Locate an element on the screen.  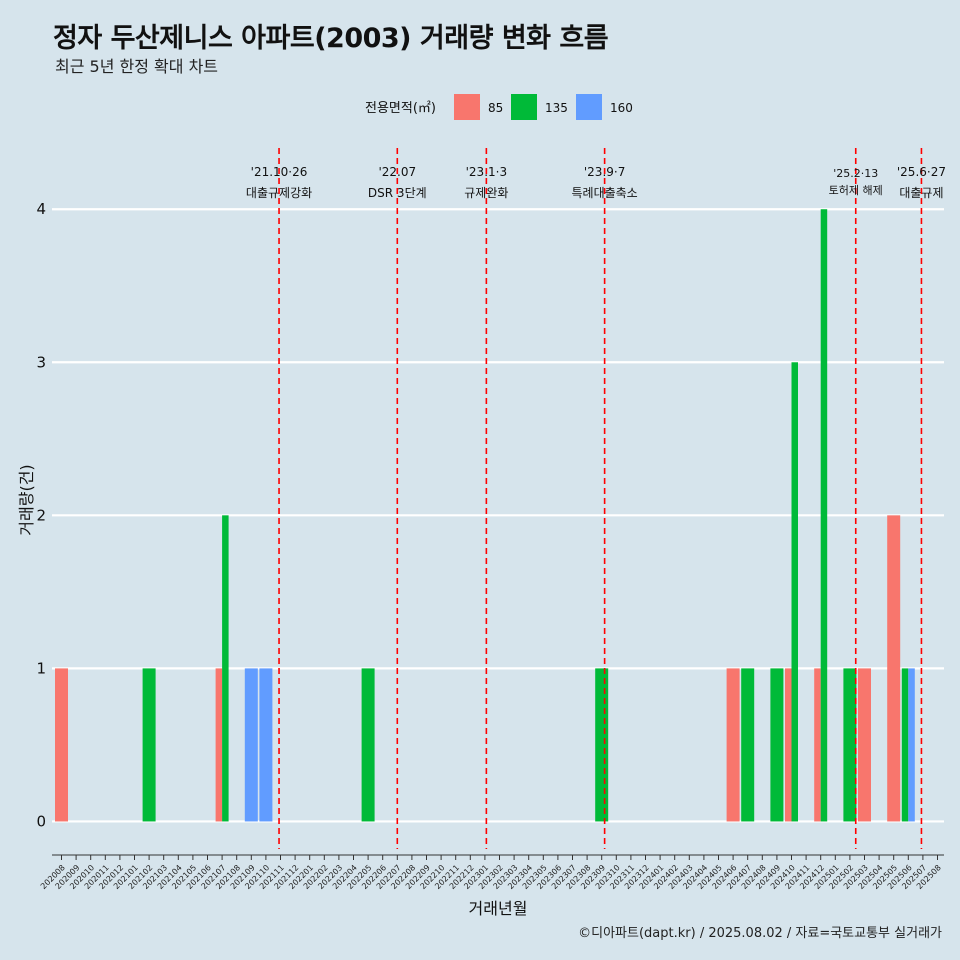
event-desc-label: 특례대출축소 is located at coordinates (604, 193).